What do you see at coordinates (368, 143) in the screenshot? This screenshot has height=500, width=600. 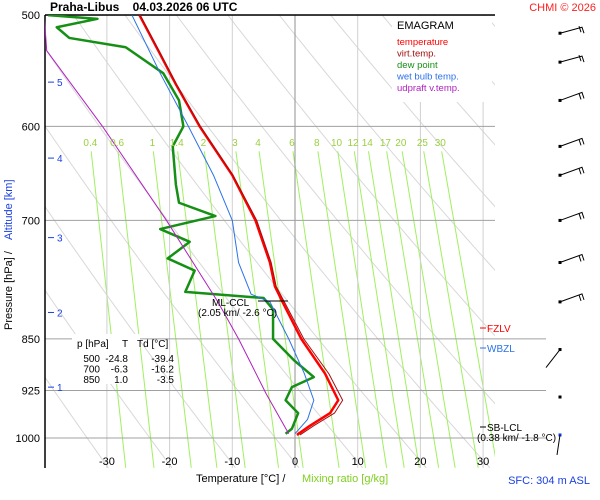 I see `mixing-ratio-label: 14` at bounding box center [368, 143].